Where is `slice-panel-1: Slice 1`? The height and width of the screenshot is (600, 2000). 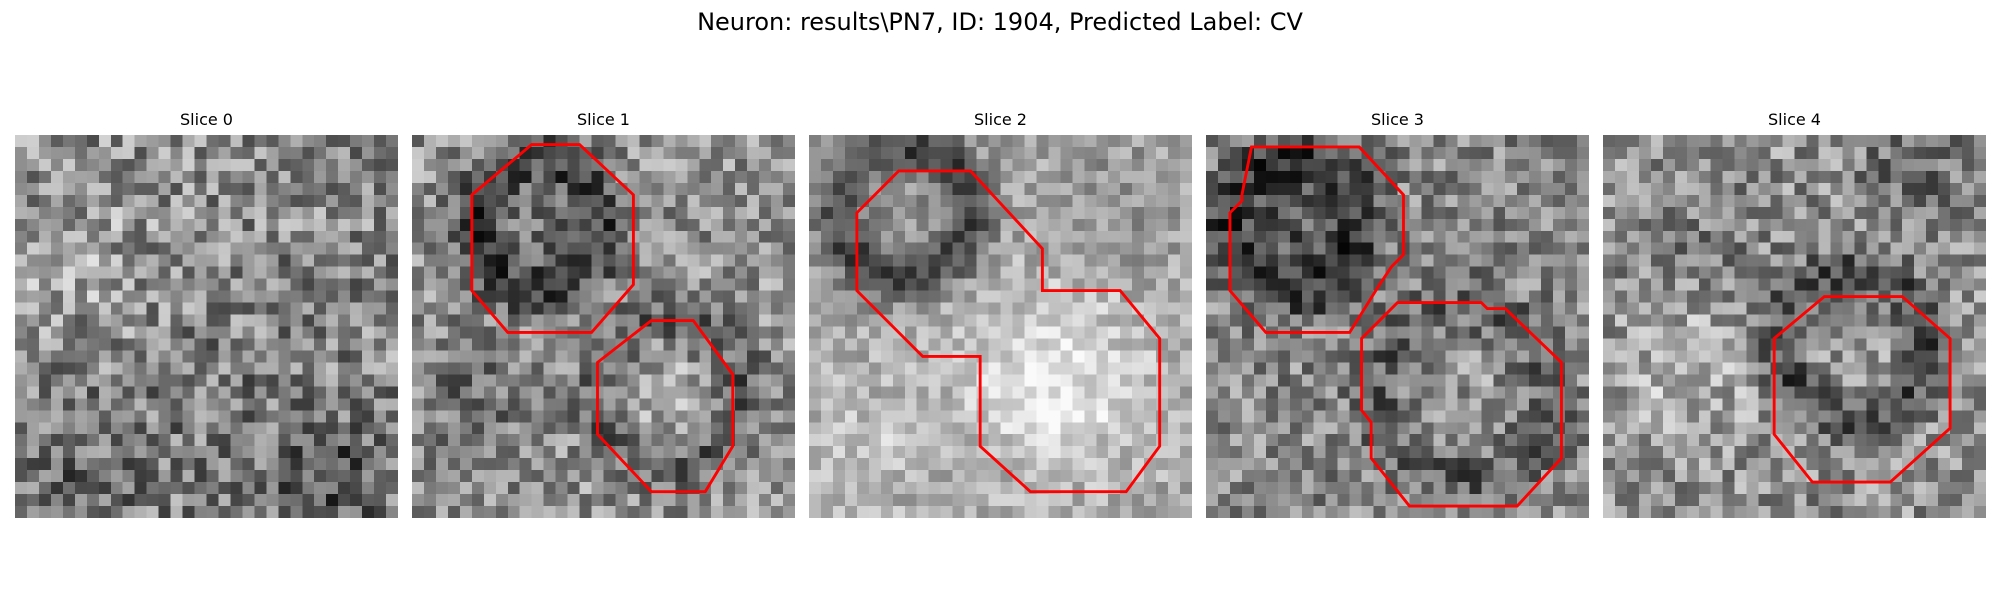
slice-panel-1: Slice 1 is located at coordinates (603, 318).